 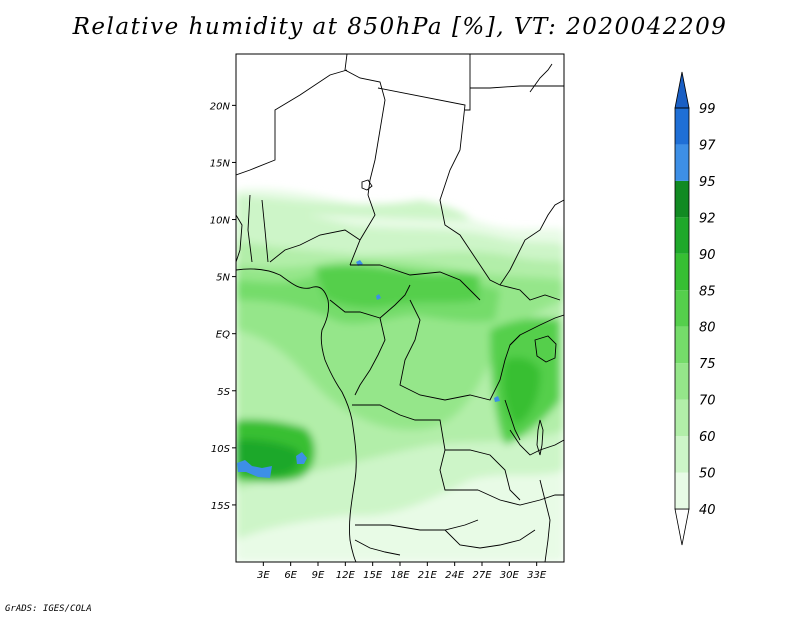 What do you see at coordinates (517, 87) in the screenshot?
I see `nile-delta-coast` at bounding box center [517, 87].